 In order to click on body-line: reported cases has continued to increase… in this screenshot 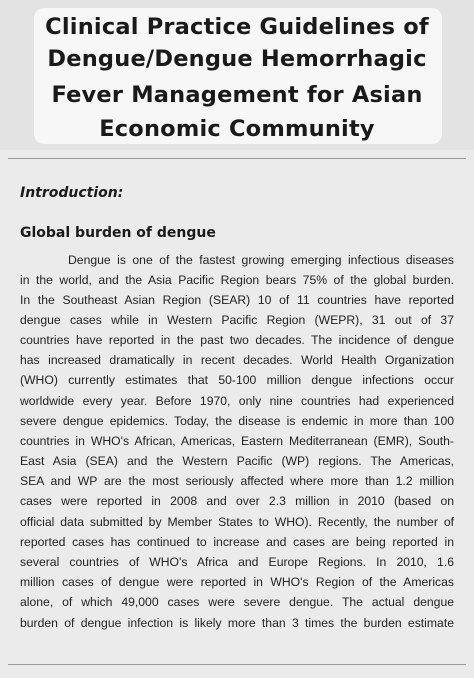, I will do `click(237, 542)`.